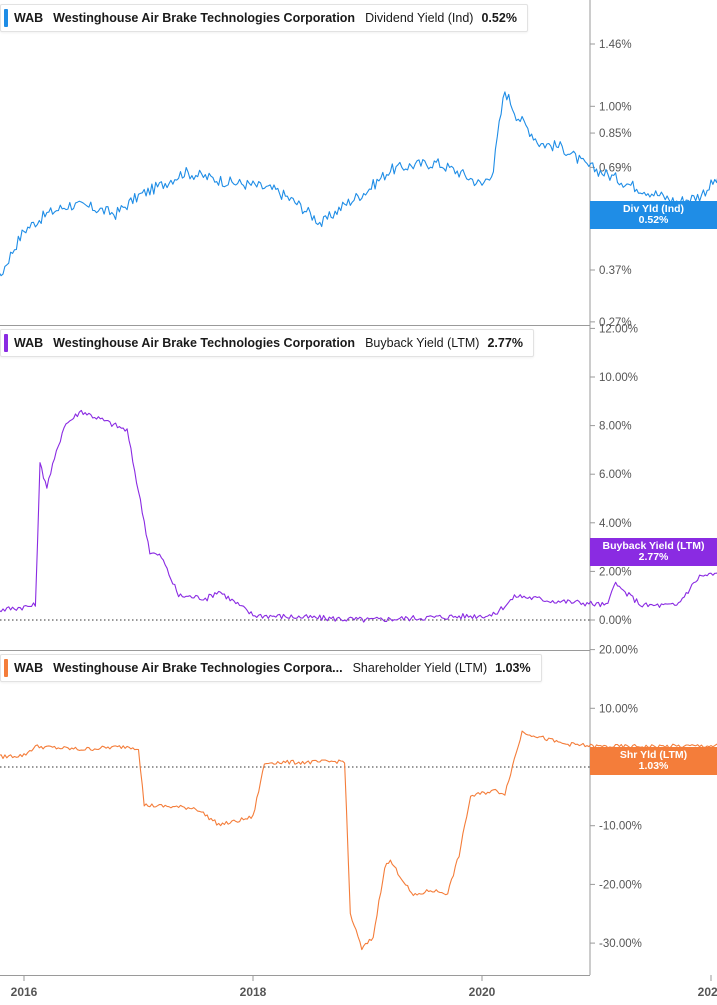 The width and height of the screenshot is (717, 1005). What do you see at coordinates (615, 475) in the screenshot?
I see `y-tick-label: 6.00%` at bounding box center [615, 475].